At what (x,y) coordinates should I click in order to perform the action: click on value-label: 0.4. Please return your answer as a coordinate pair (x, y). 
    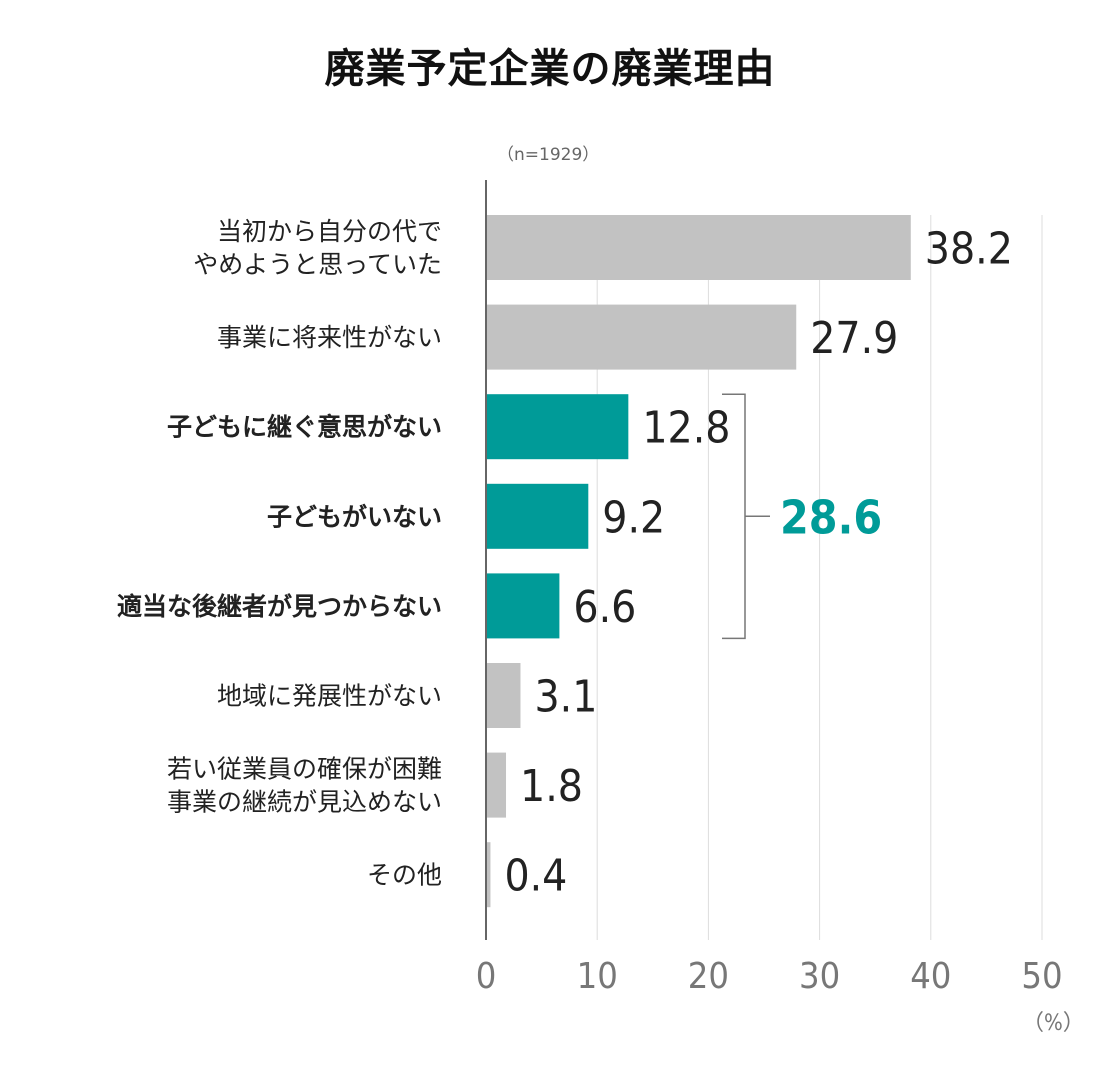
    Looking at the image, I should click on (535, 876).